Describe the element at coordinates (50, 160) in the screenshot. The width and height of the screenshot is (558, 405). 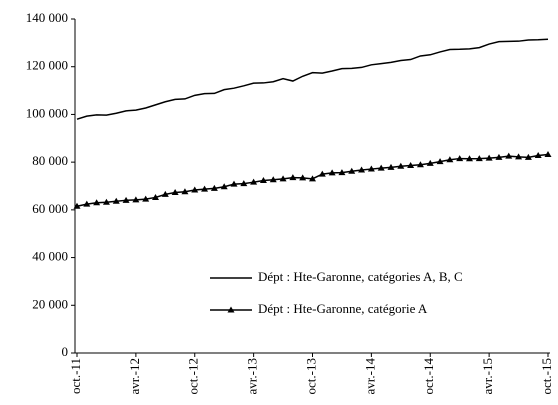
I see `y-tick-label: 80 000` at that location.